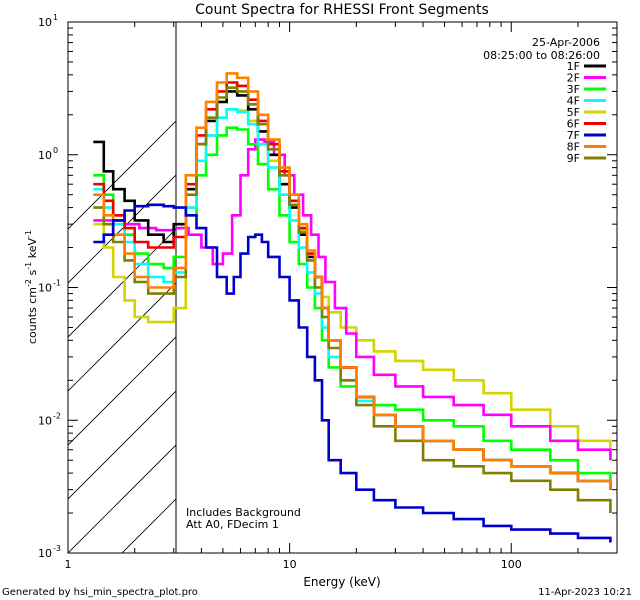 Image resolution: width=640 pixels, height=600 pixels. I want to click on legend-label-4F: 4F, so click(573, 101).